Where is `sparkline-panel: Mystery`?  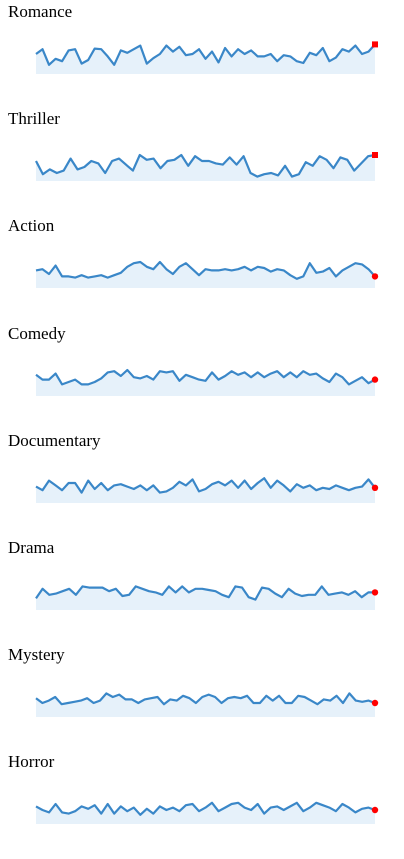
sparkline-panel: Mystery is located at coordinates (202, 696).